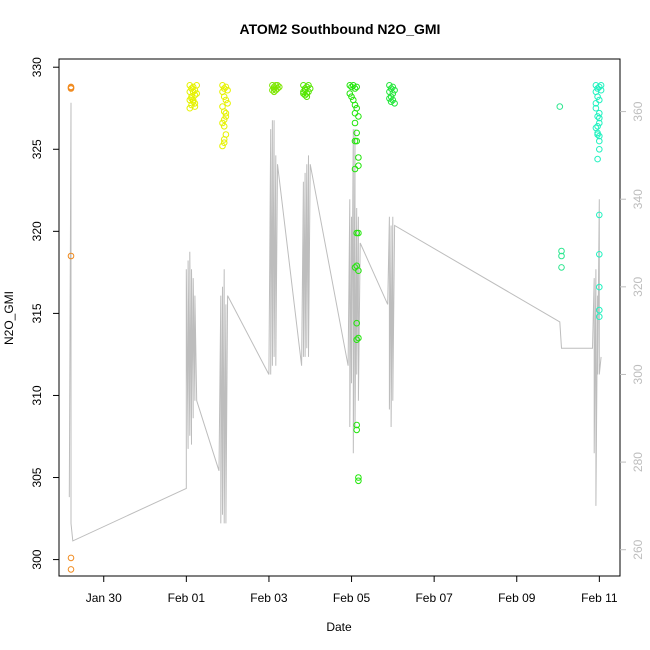 The image size is (650, 650). I want to click on x-tick-label: Feb 01, so click(187, 598).